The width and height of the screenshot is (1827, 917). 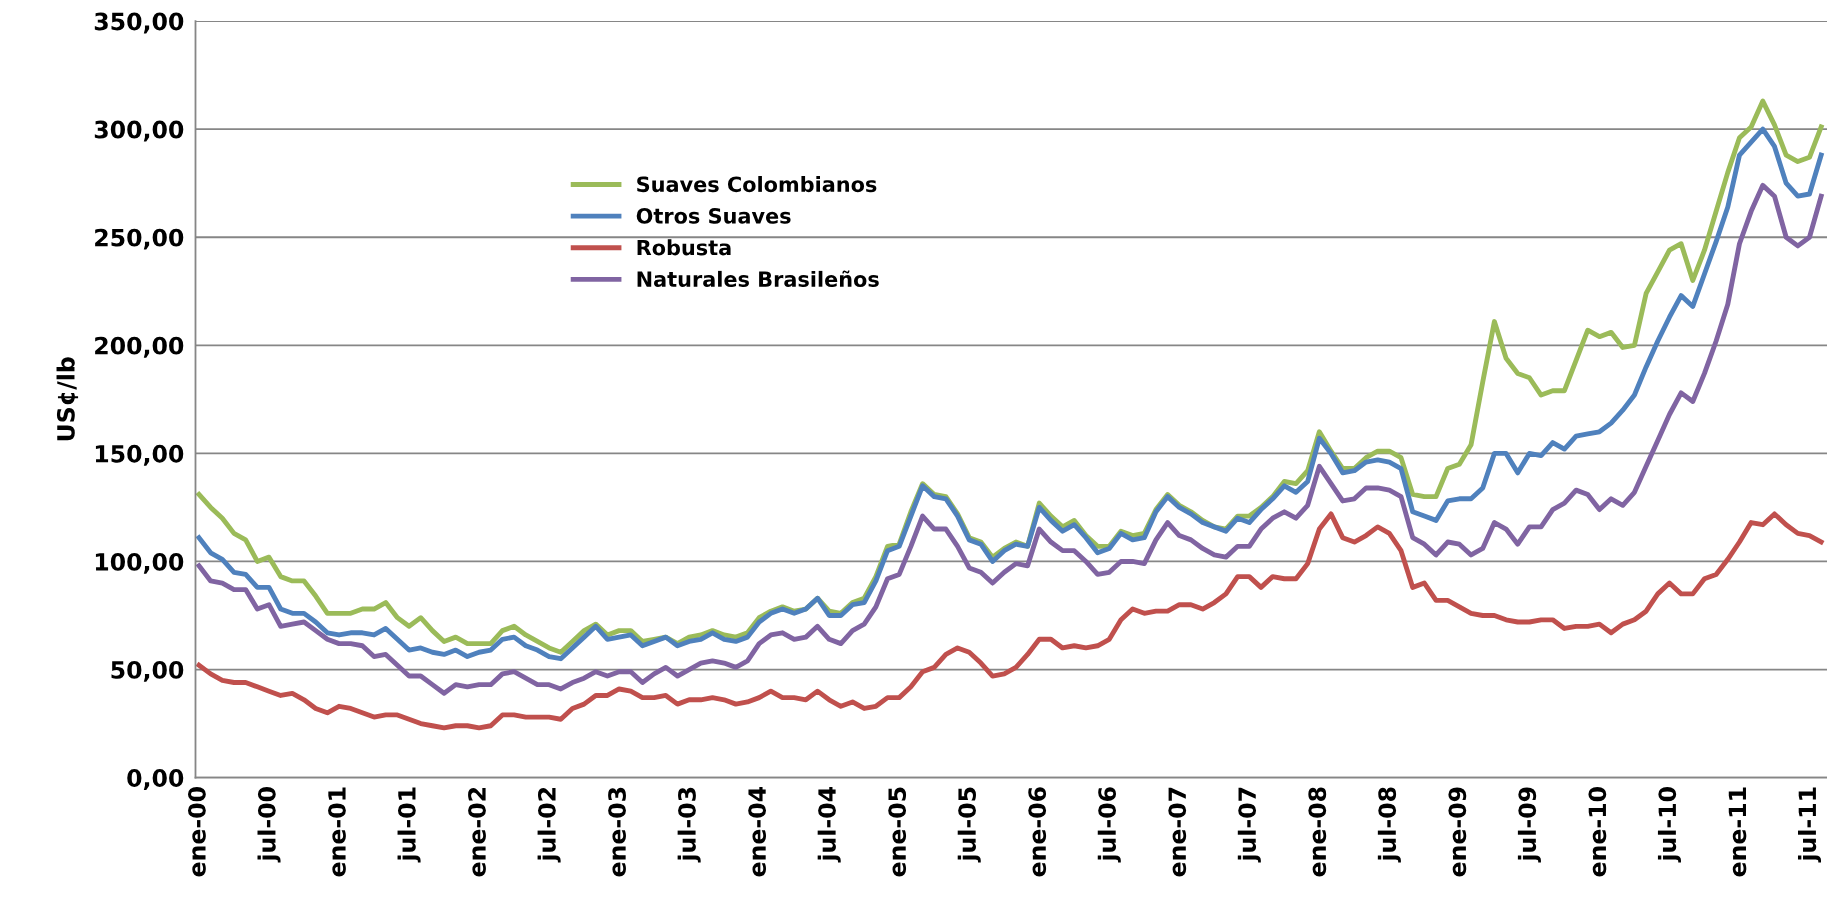 I want to click on x-tick-label: ene-11, so click(x=1737, y=832).